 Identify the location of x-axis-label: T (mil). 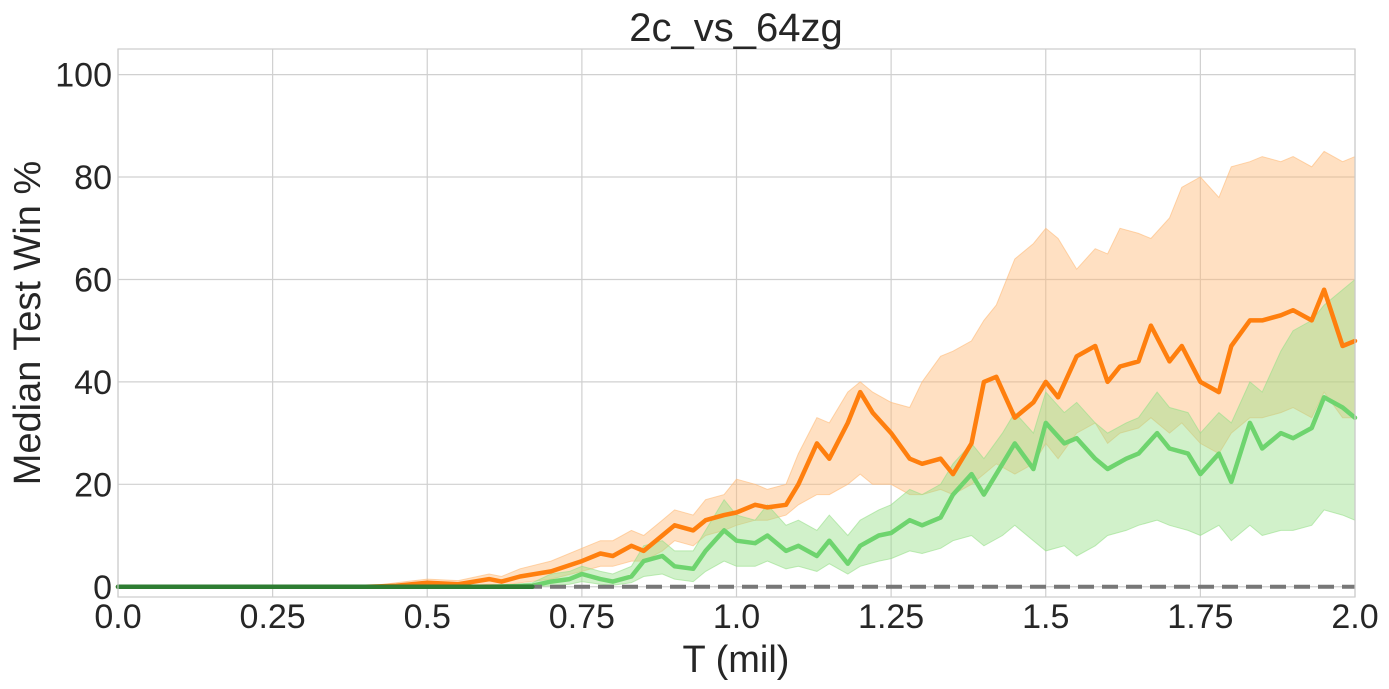
(736, 660).